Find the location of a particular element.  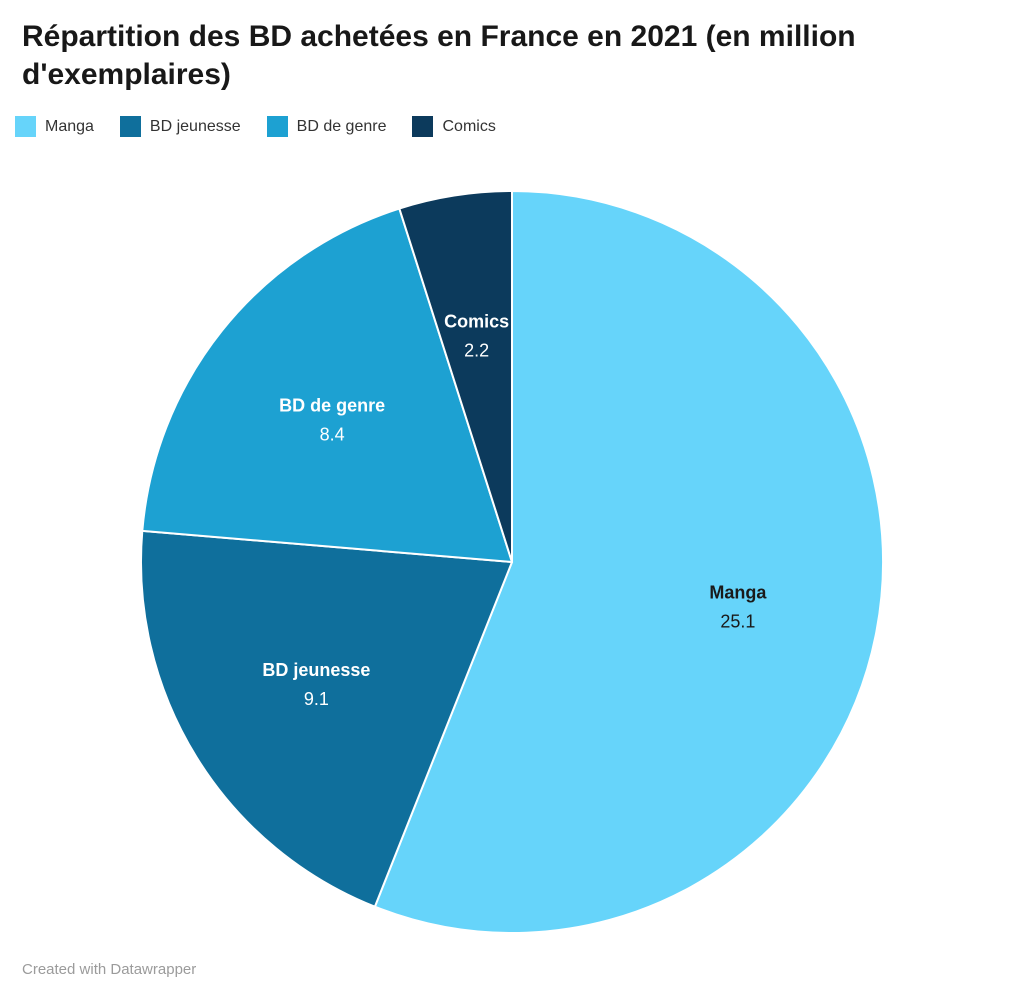

legend-item-manga: Manga is located at coordinates (54, 126).